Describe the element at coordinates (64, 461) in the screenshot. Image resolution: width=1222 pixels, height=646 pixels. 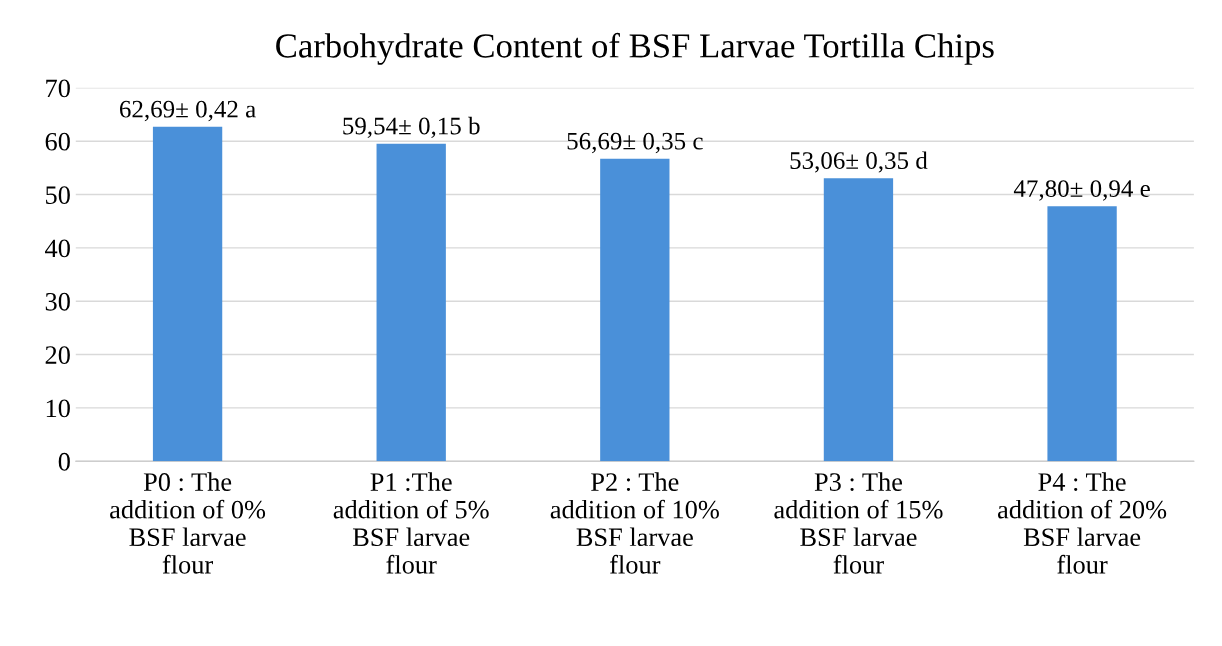
I see `y-tick-label: 0` at that location.